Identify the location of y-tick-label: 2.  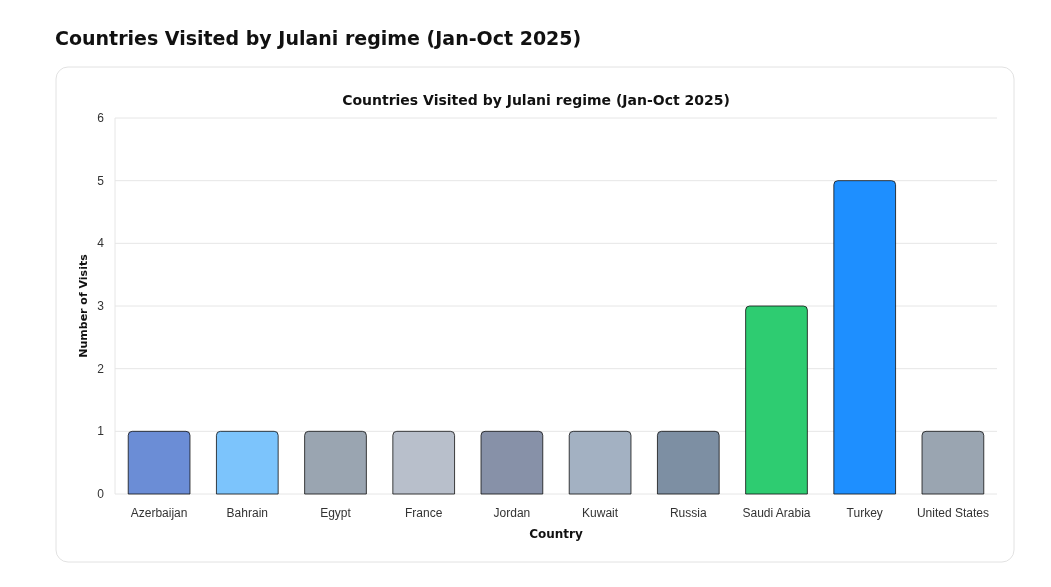
(101, 368).